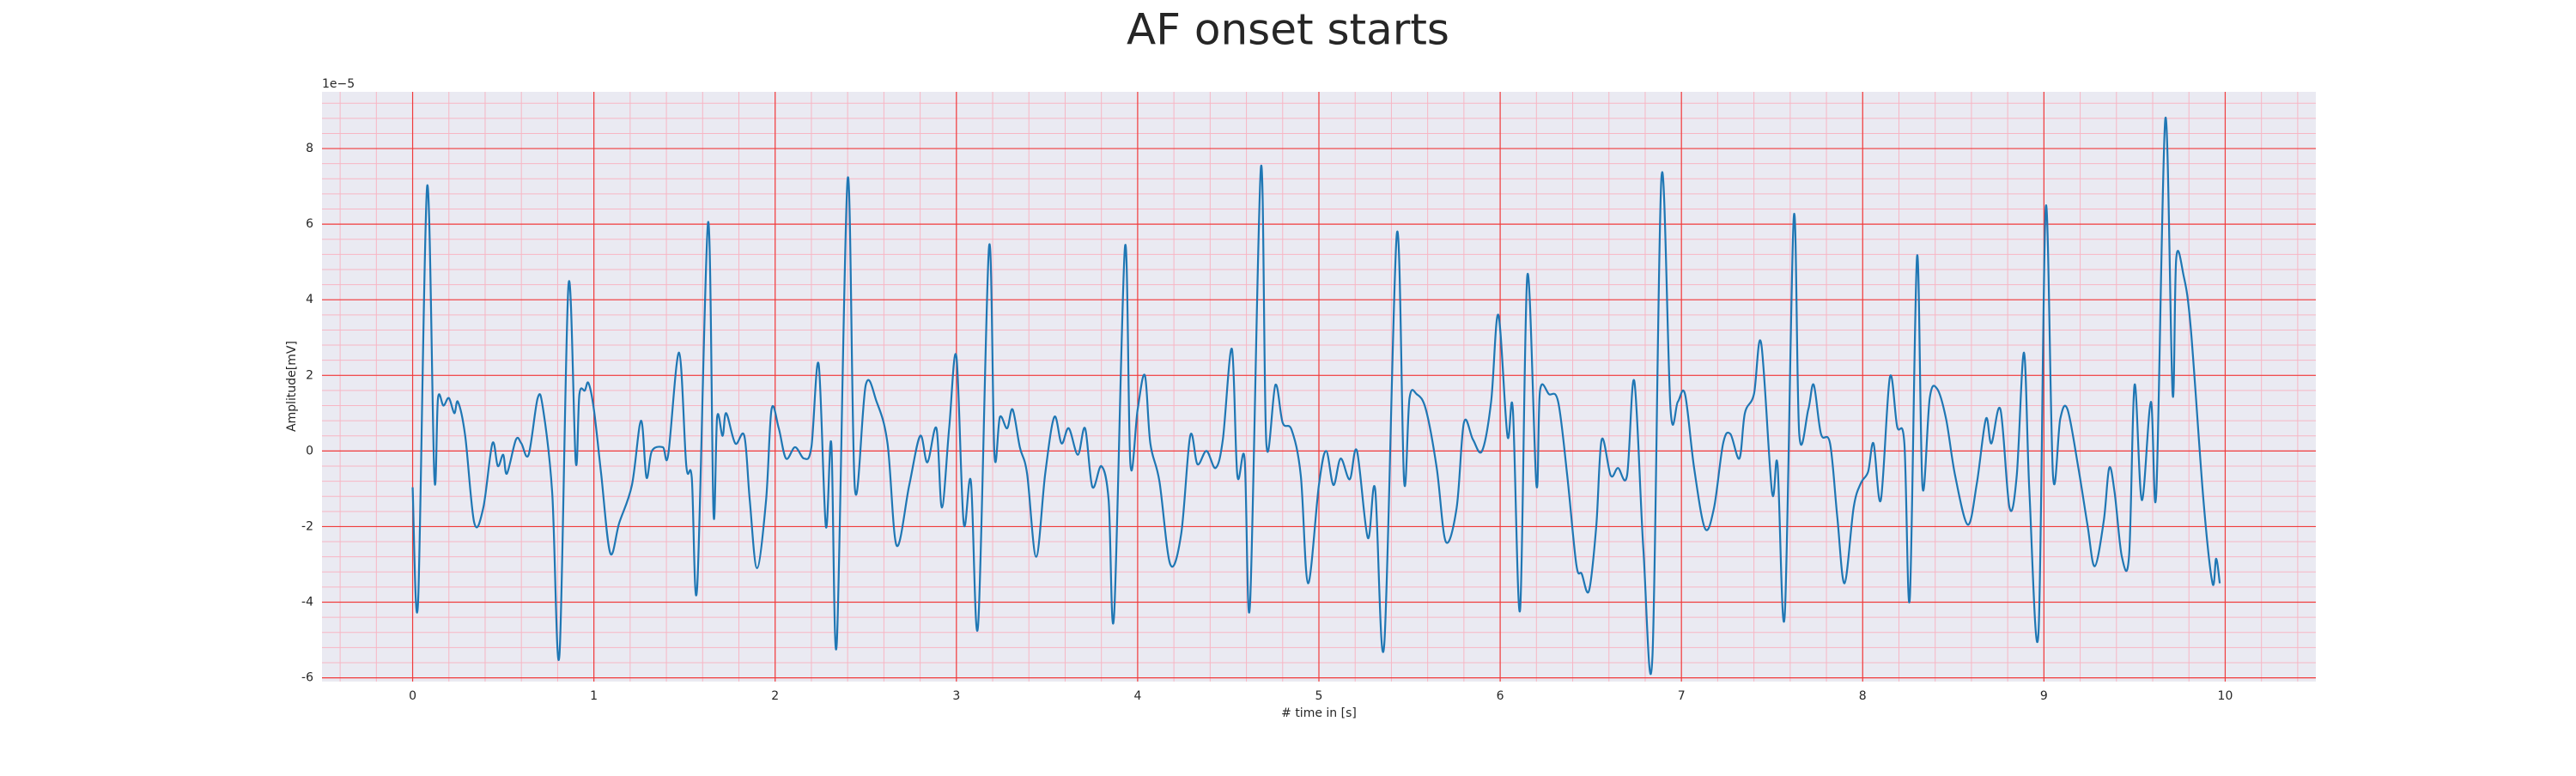  I want to click on y-axis-label: Amplitude[mV], so click(292, 386).